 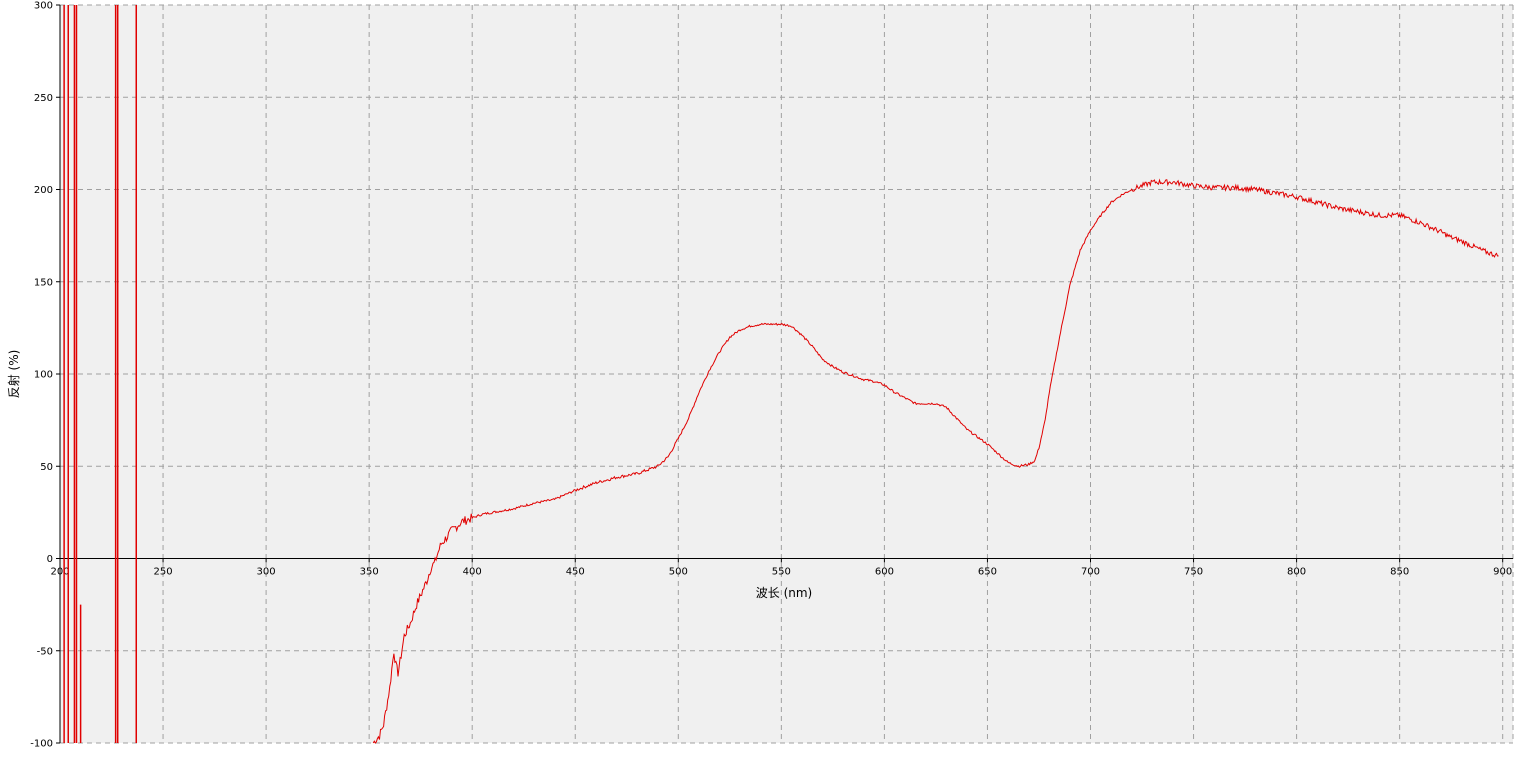 What do you see at coordinates (45, 651) in the screenshot?
I see `y-tick-label: -50` at bounding box center [45, 651].